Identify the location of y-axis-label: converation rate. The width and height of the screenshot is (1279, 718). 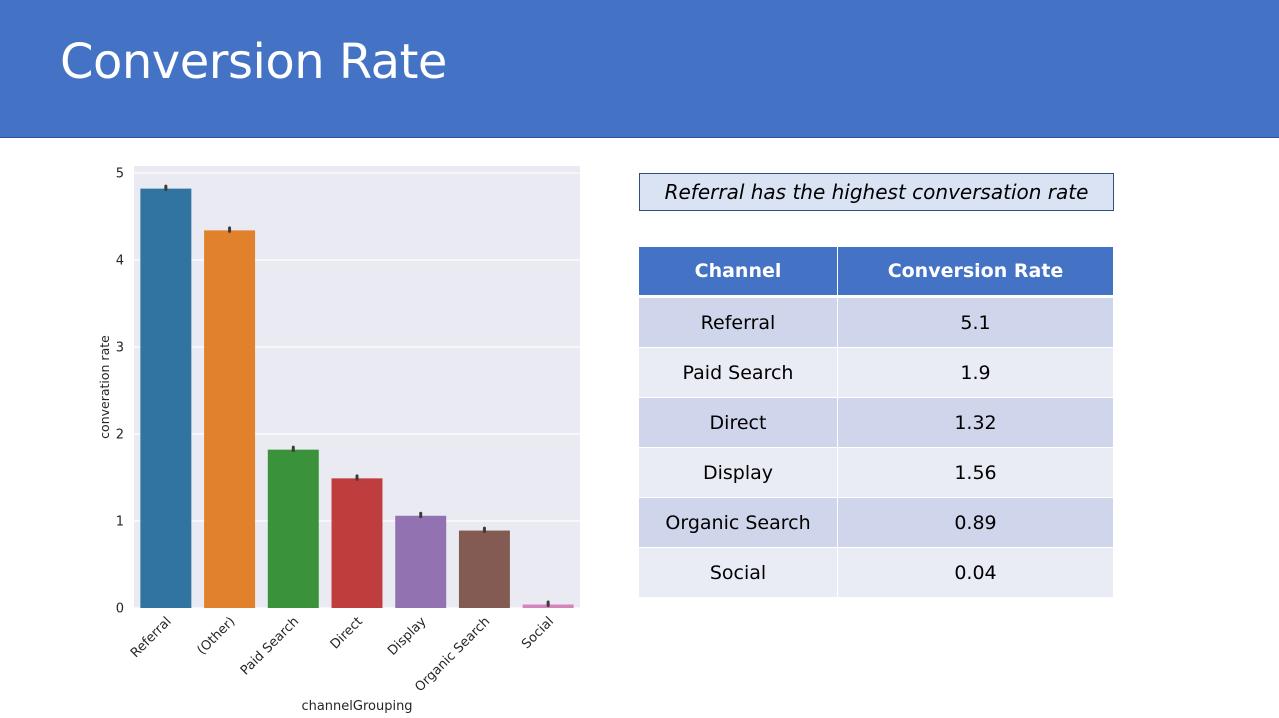
(104, 387).